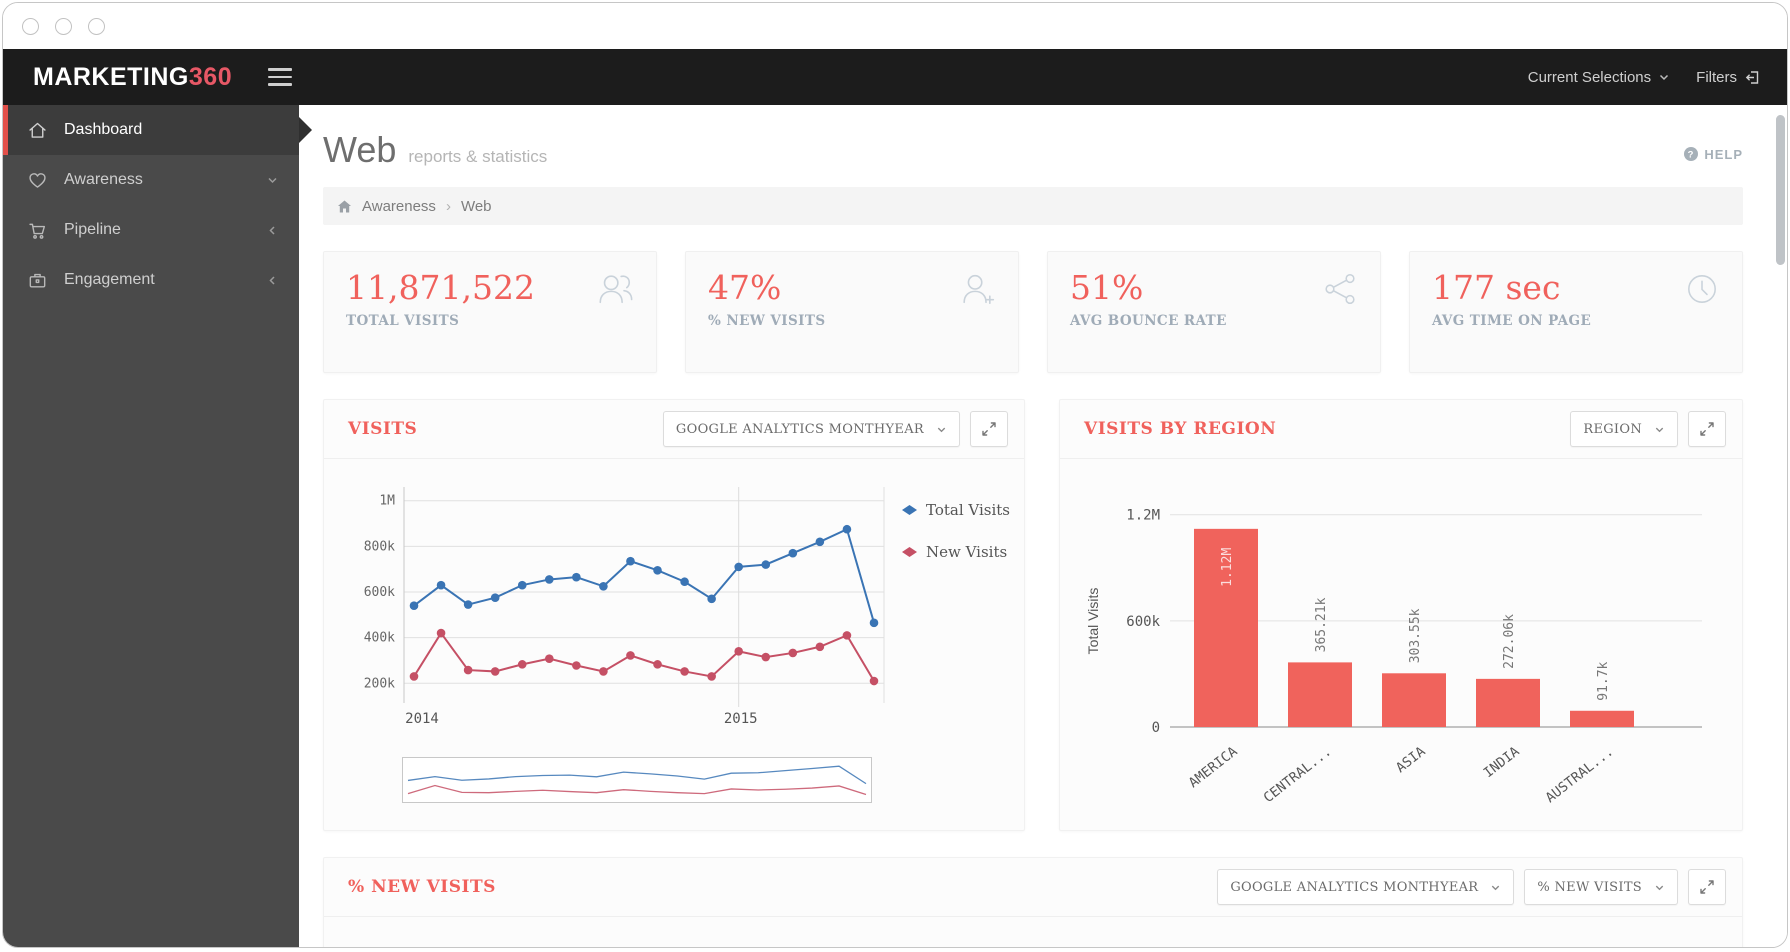 The width and height of the screenshot is (1790, 952). I want to click on visits-dimension-dropdown: GOOGLE ANALYTICS MONTHYEAR, so click(811, 429).